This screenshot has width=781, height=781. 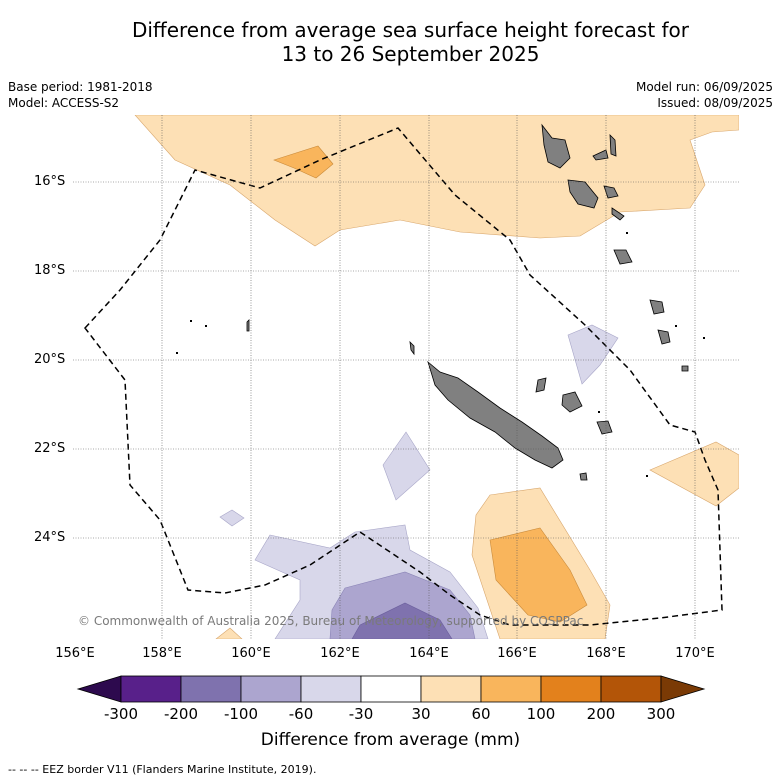 What do you see at coordinates (495, 414) in the screenshot?
I see `new-caledonia` at bounding box center [495, 414].